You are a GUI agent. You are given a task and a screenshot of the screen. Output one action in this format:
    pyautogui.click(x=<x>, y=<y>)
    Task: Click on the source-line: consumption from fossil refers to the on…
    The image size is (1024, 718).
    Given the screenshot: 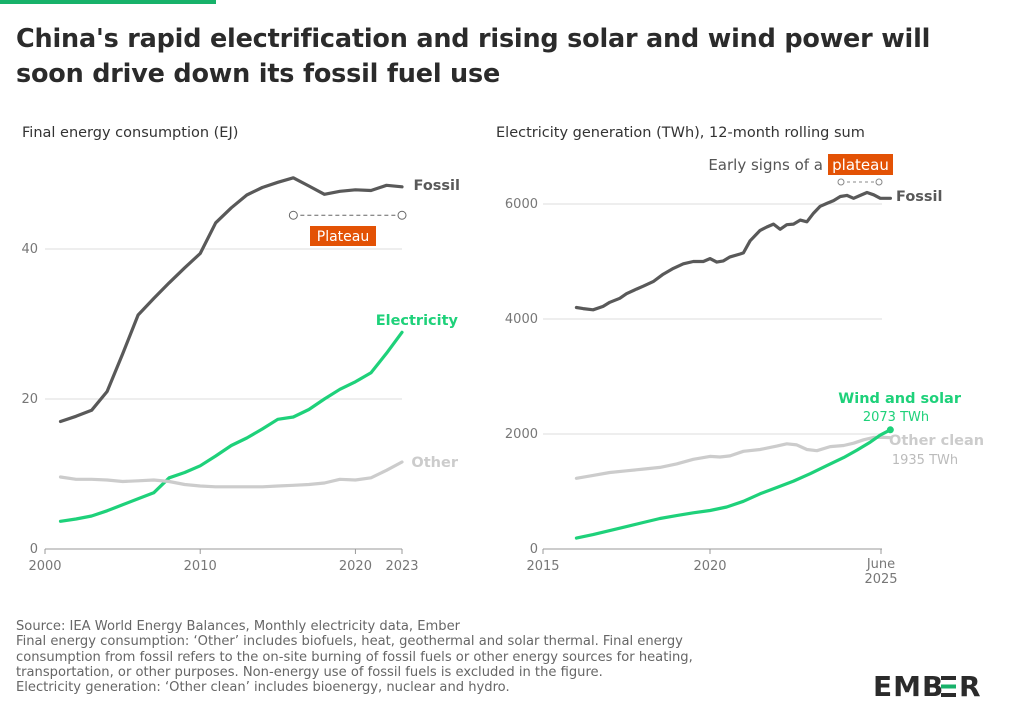 What is the action you would take?
    pyautogui.click(x=354, y=657)
    